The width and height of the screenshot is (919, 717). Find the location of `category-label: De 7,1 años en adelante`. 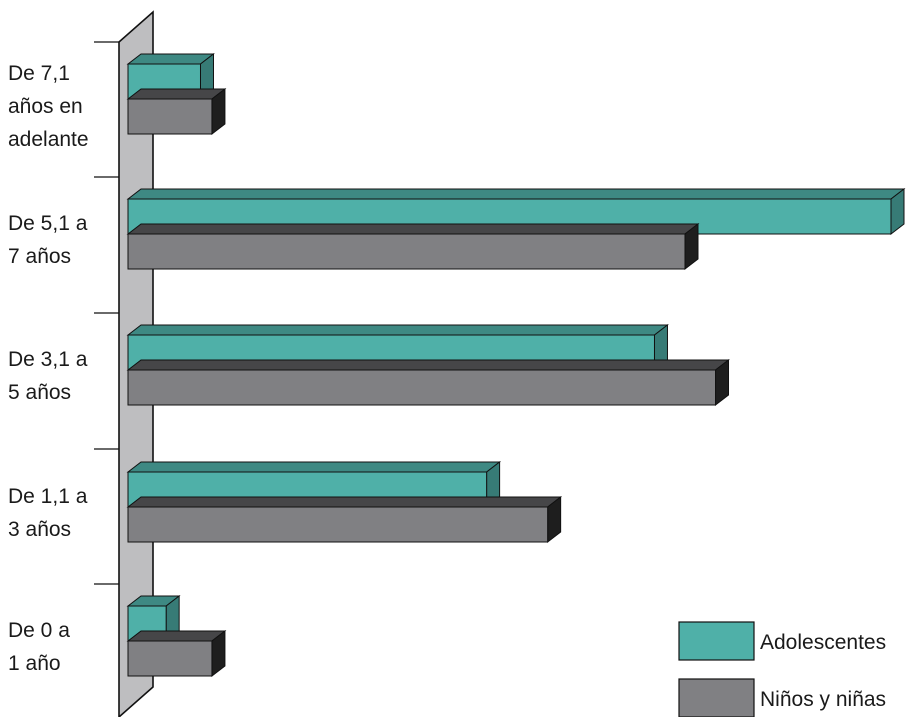

category-label: De 7,1 años en adelante is located at coordinates (48, 106).